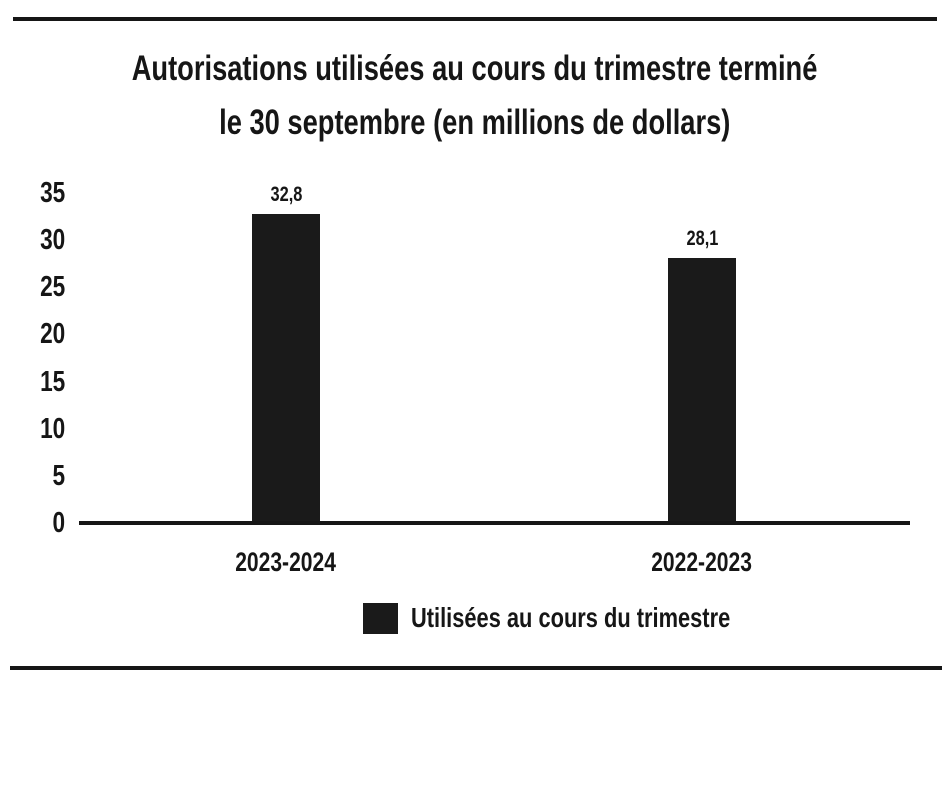 This screenshot has width=950, height=787. What do you see at coordinates (52, 428) in the screenshot?
I see `y-axis-label-text: 10` at bounding box center [52, 428].